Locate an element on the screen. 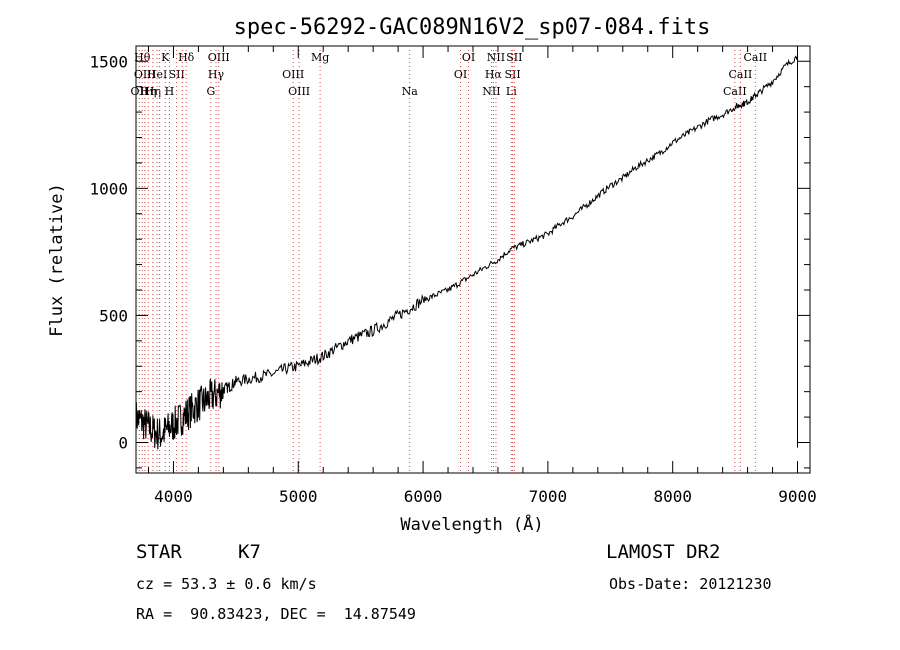 The image size is (900, 650). line-marker-label: Na is located at coordinates (410, 91).